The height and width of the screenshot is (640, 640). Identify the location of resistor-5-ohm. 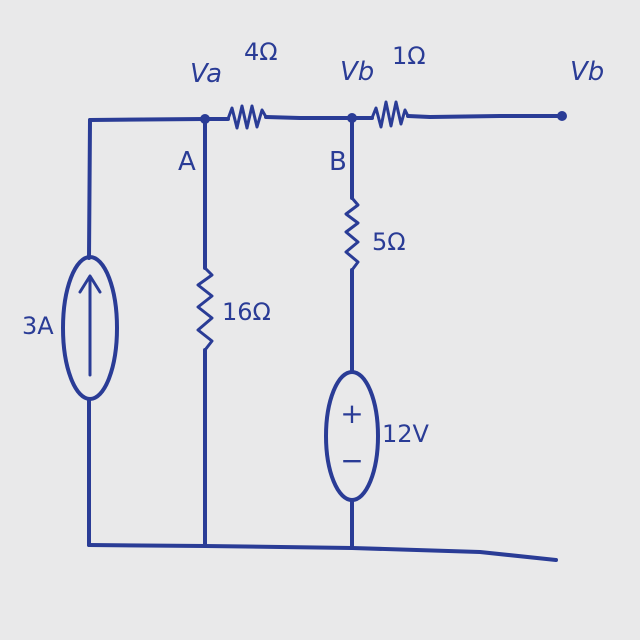
(352, 234).